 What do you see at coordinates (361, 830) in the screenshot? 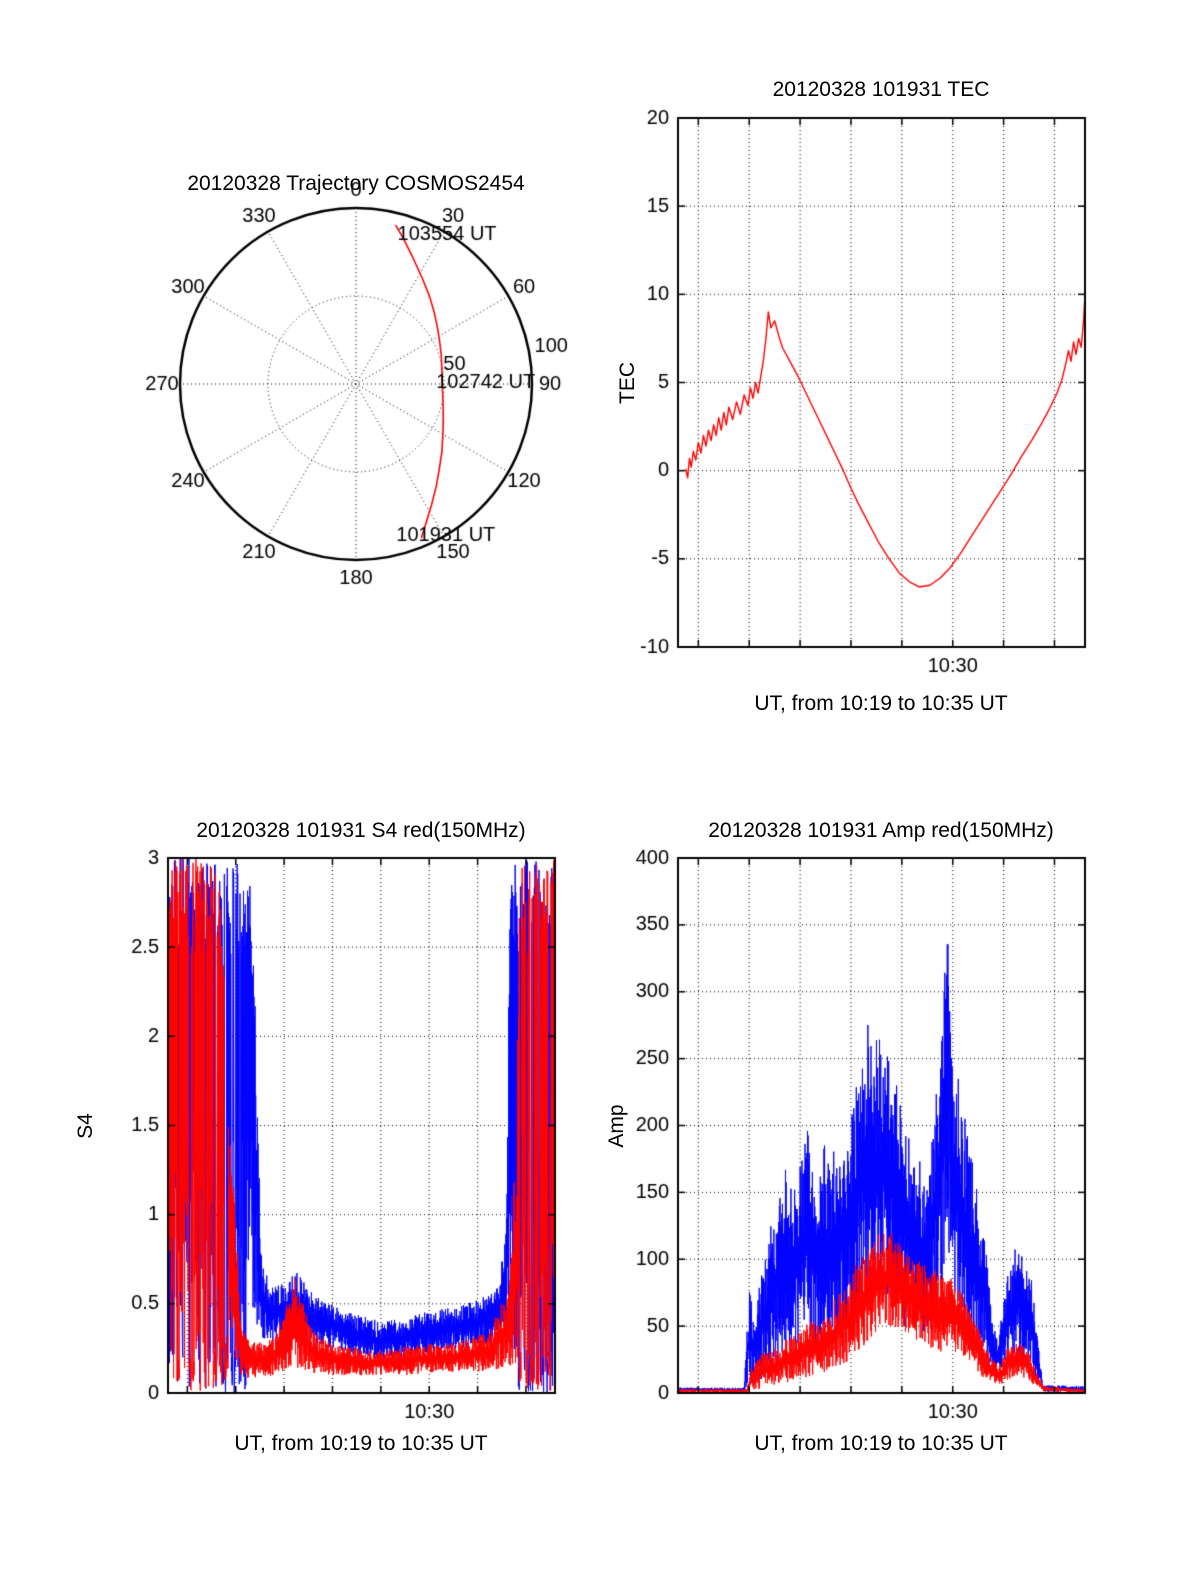
I see `s4-title: 20120328 101931 S4 red(150MHz)` at bounding box center [361, 830].